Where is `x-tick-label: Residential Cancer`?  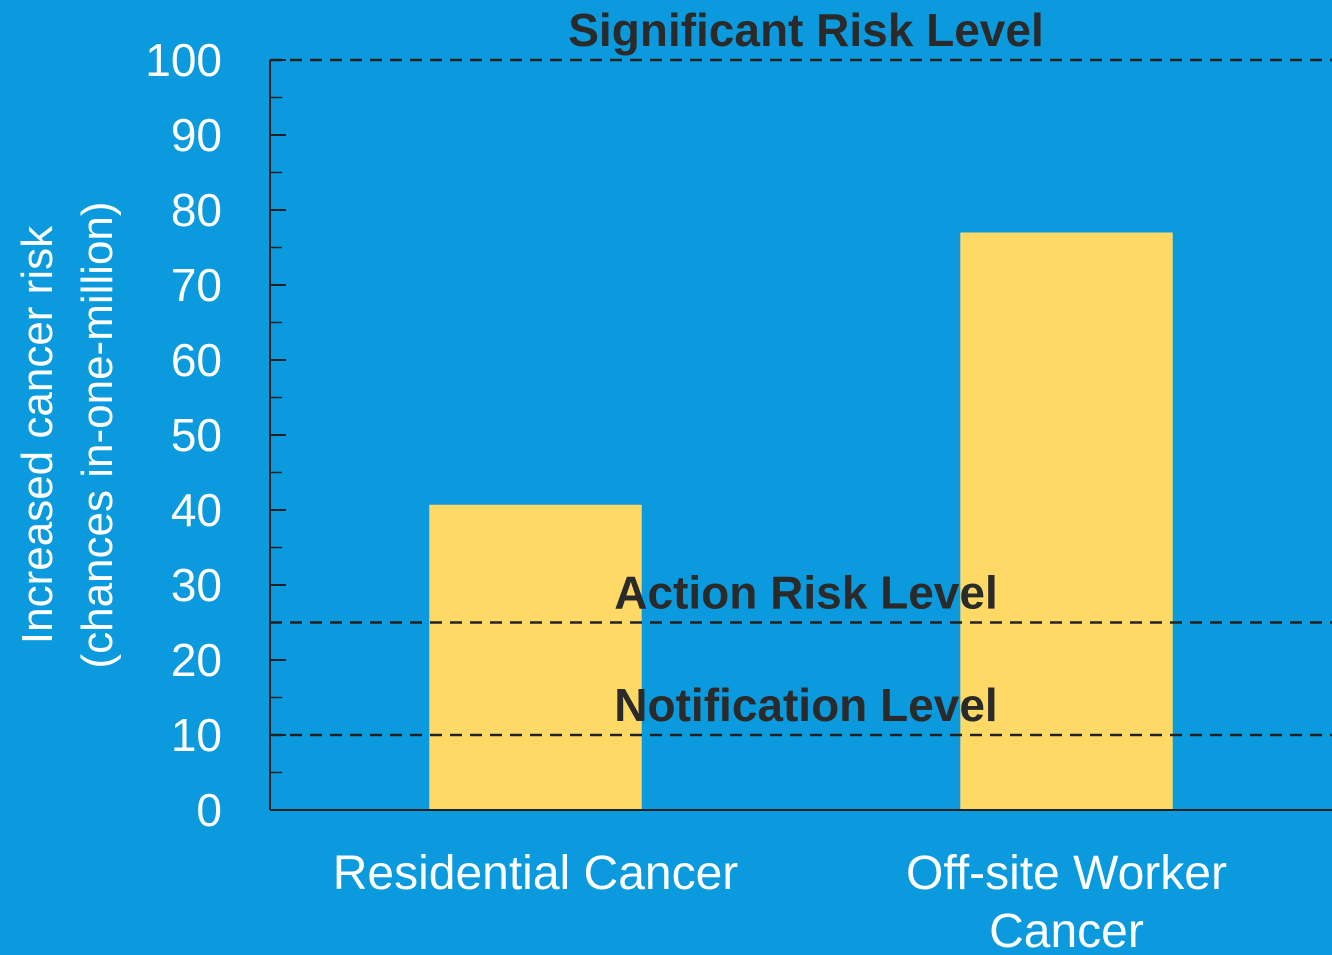 x-tick-label: Residential Cancer is located at coordinates (535, 873).